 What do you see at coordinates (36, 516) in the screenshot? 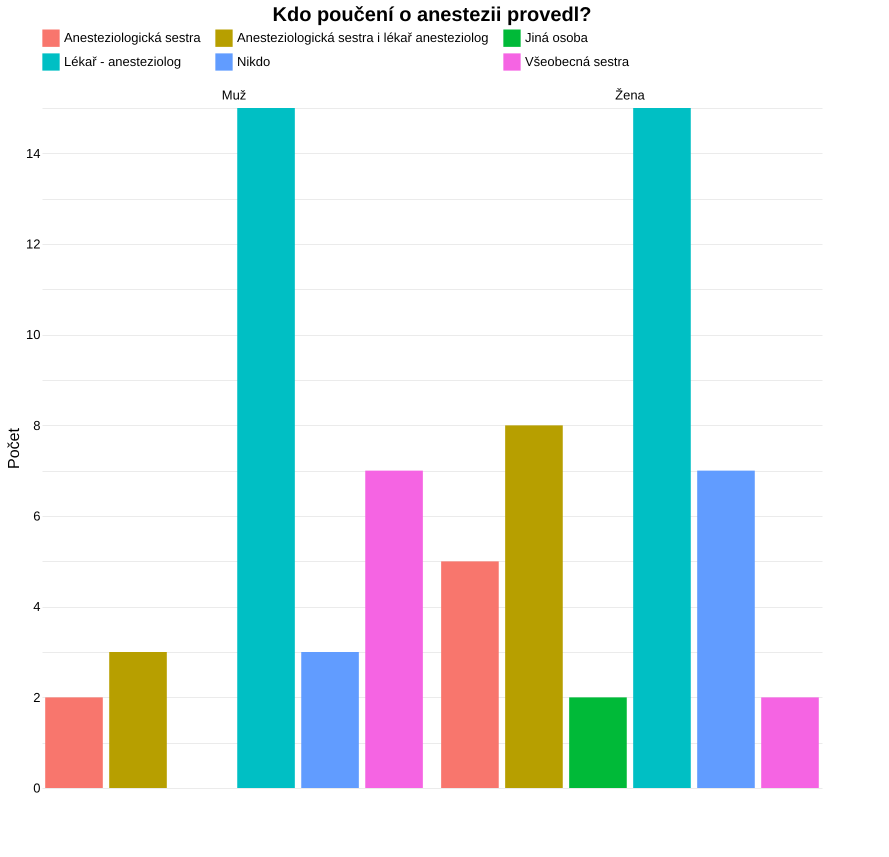
I see `y-tick-label: 6` at bounding box center [36, 516].